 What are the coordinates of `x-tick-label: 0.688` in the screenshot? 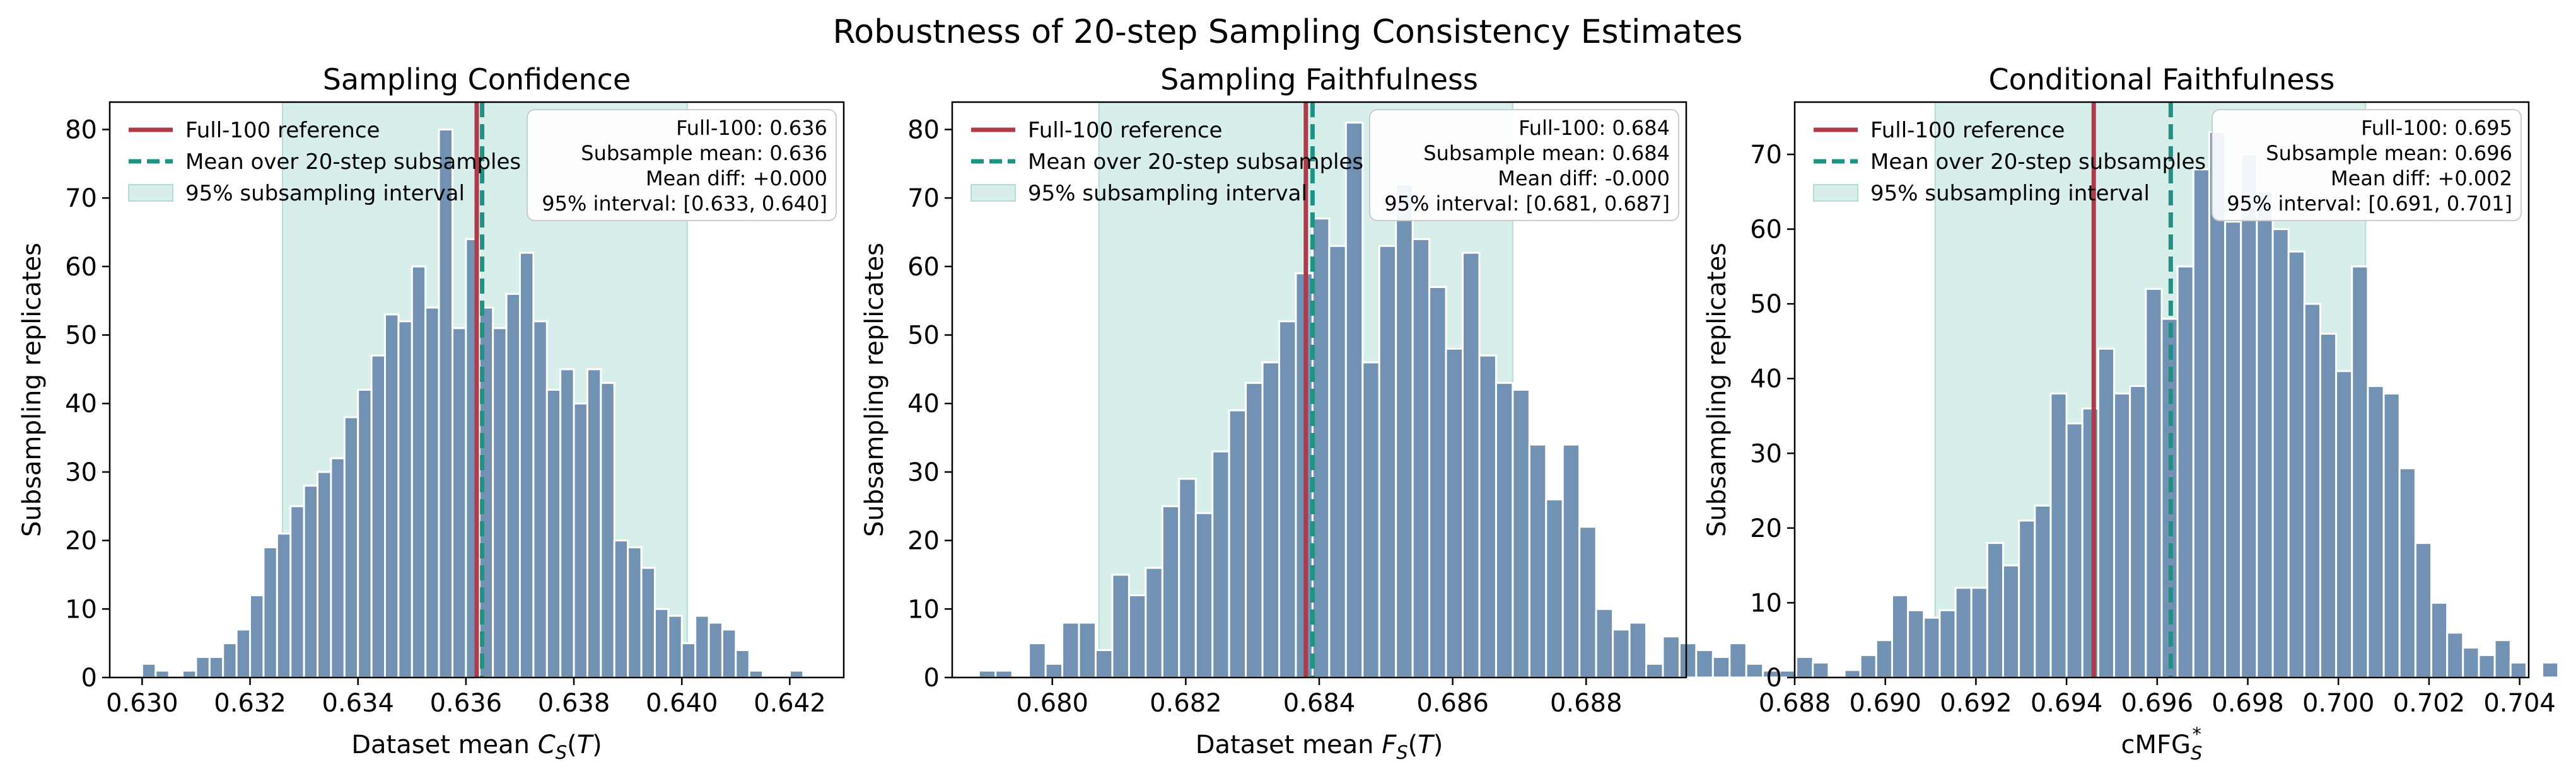 It's located at (1587, 703).